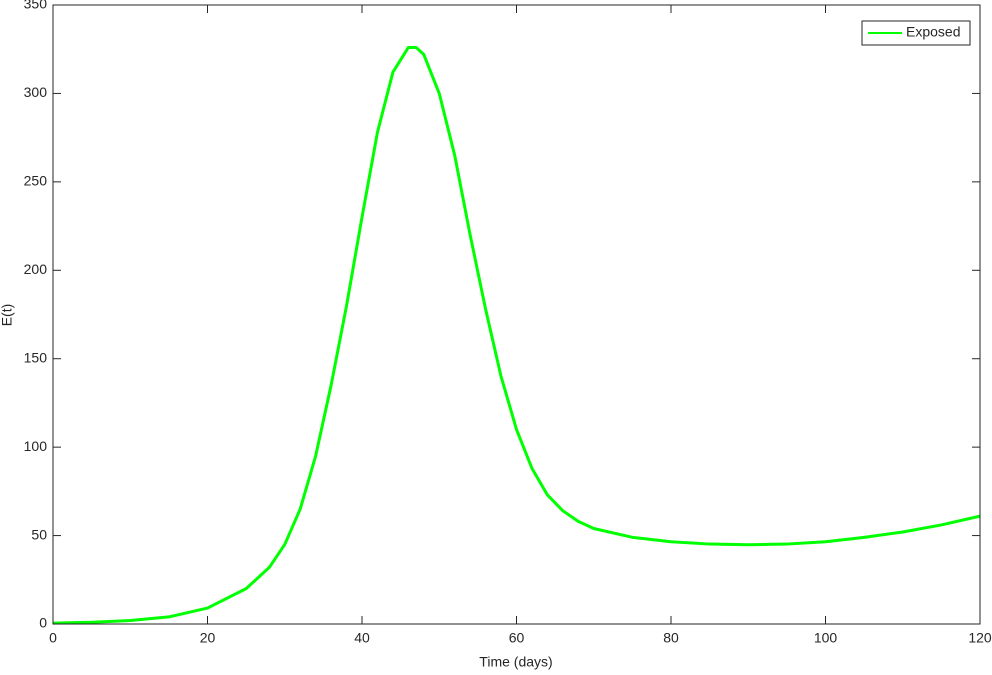 The height and width of the screenshot is (675, 992). I want to click on x-axis-label: Time (days), so click(515, 662).